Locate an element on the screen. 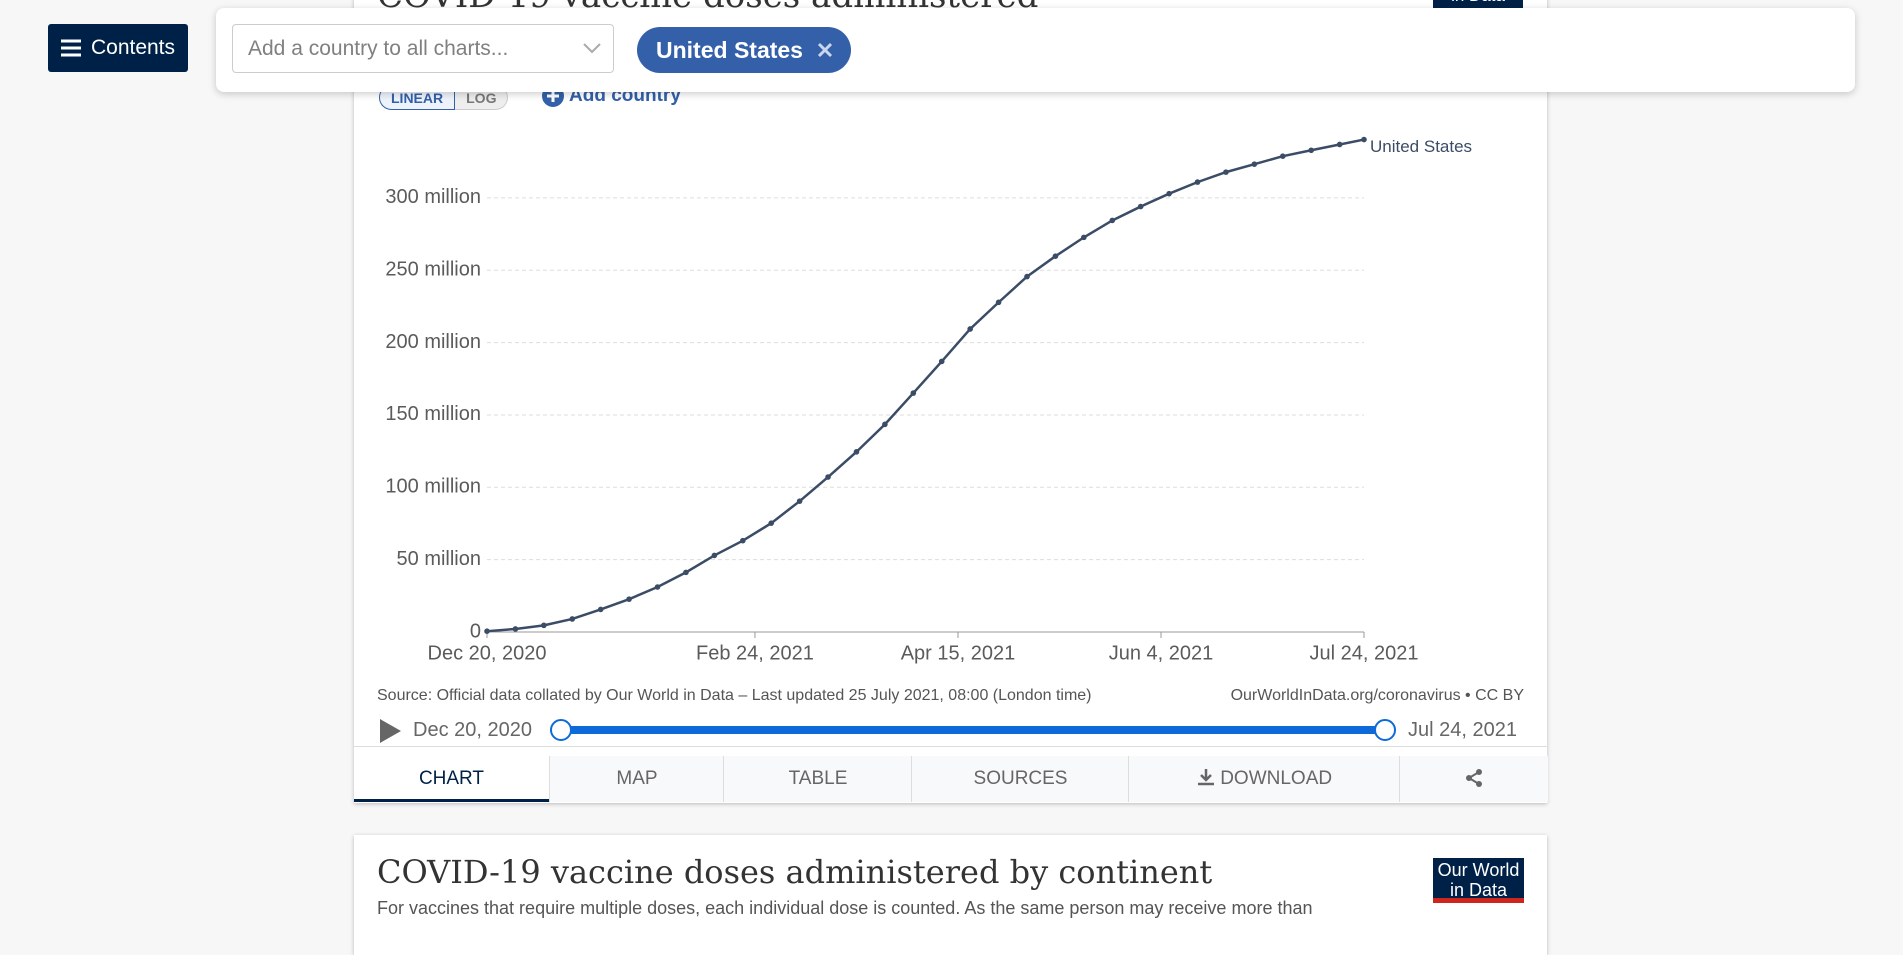 This screenshot has width=1903, height=955. logo-line: Our World is located at coordinates (1478, 870).